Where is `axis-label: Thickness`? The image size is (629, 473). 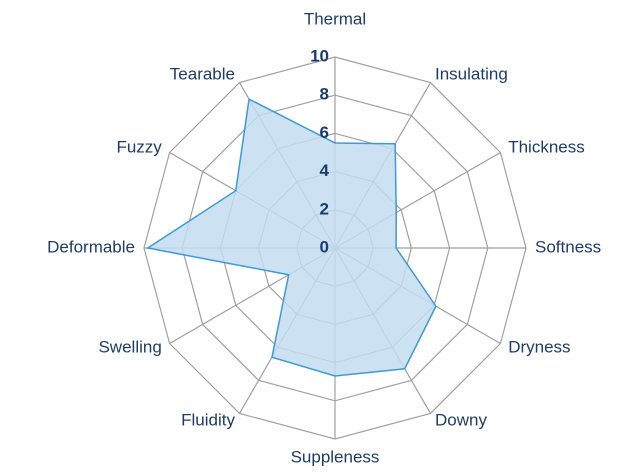
axis-label: Thickness is located at coordinates (546, 146).